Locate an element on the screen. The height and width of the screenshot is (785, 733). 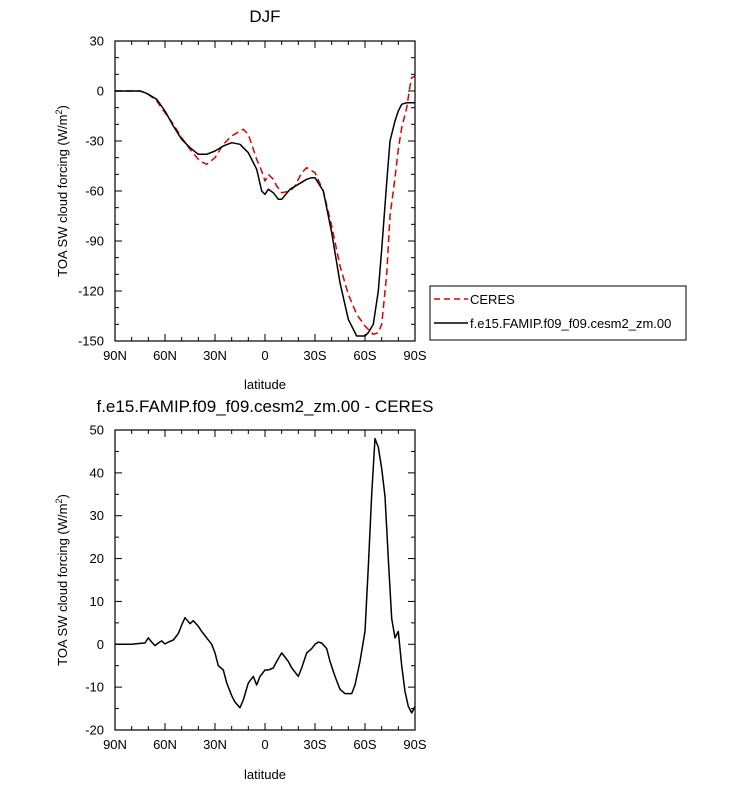
series-line-difference is located at coordinates (265, 575).